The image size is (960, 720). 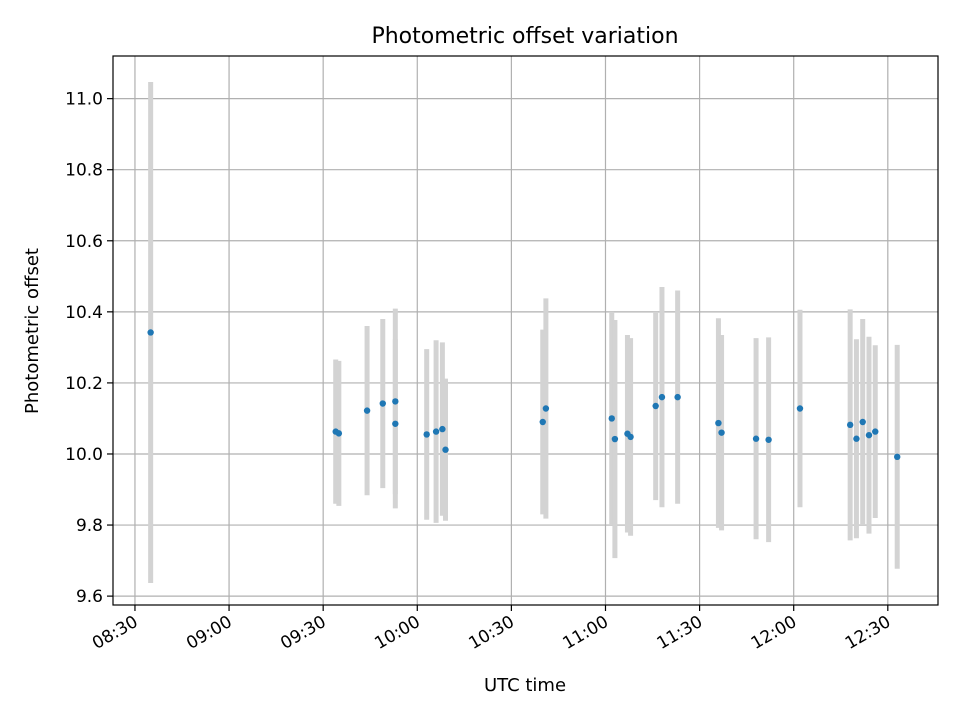 I want to click on y-tick-label: 11.0, so click(x=84, y=100).